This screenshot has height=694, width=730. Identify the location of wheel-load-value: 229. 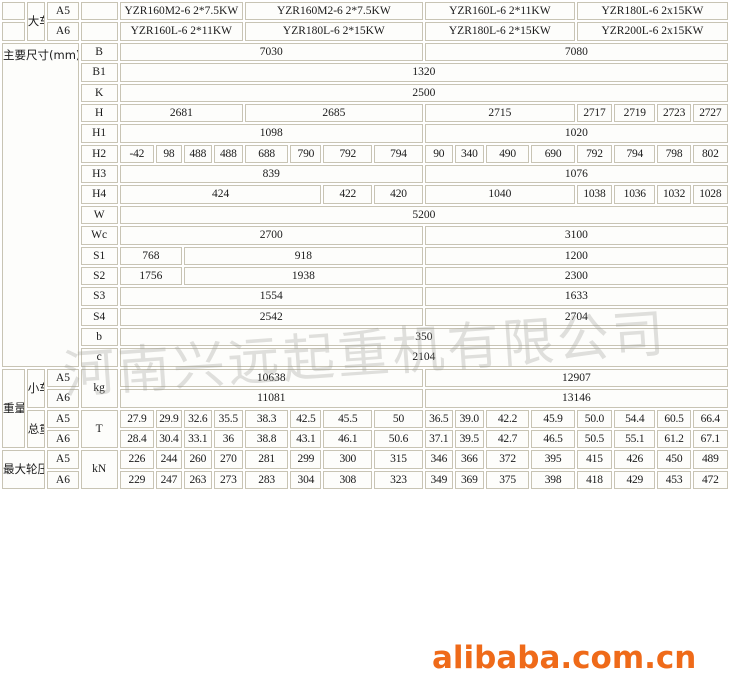
(136, 479).